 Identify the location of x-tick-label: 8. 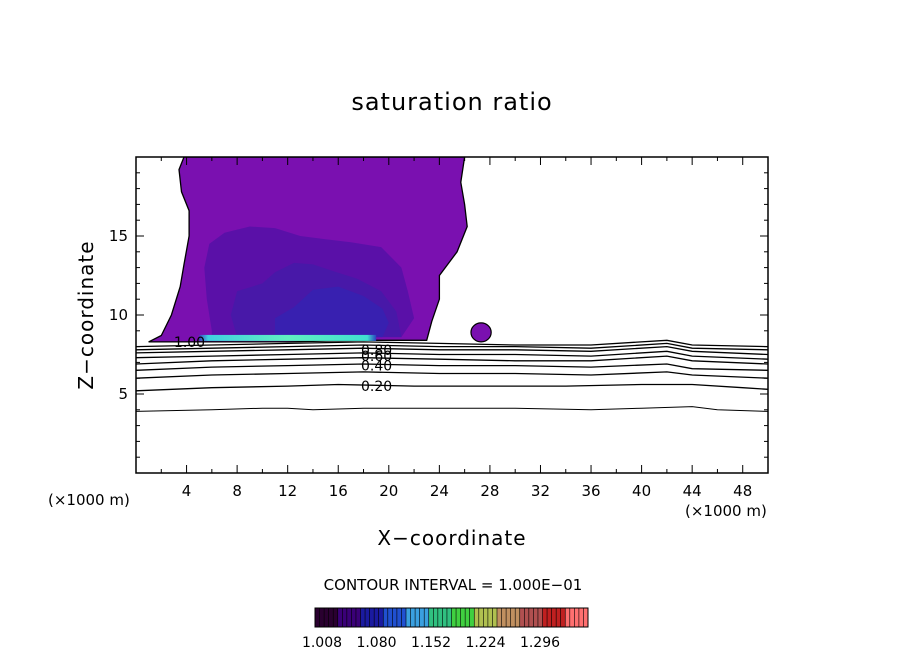
(237, 491).